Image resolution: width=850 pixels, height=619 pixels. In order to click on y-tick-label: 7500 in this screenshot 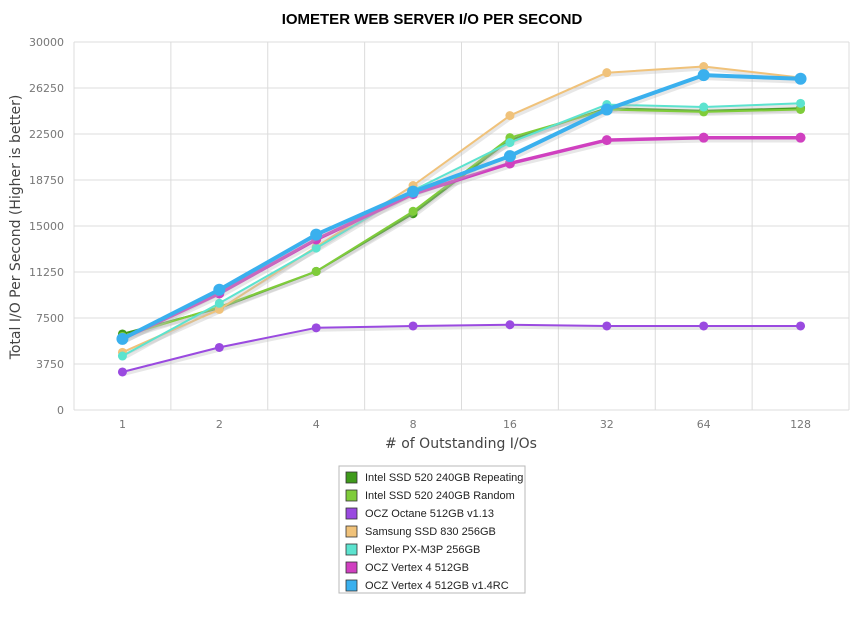, I will do `click(50, 318)`.